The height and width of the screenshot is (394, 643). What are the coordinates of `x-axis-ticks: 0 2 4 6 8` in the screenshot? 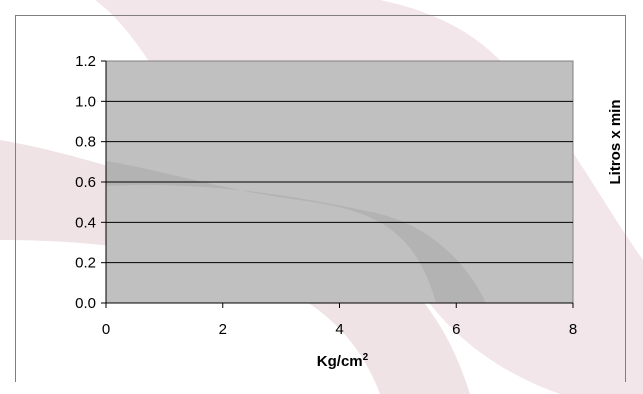 It's located at (339, 320).